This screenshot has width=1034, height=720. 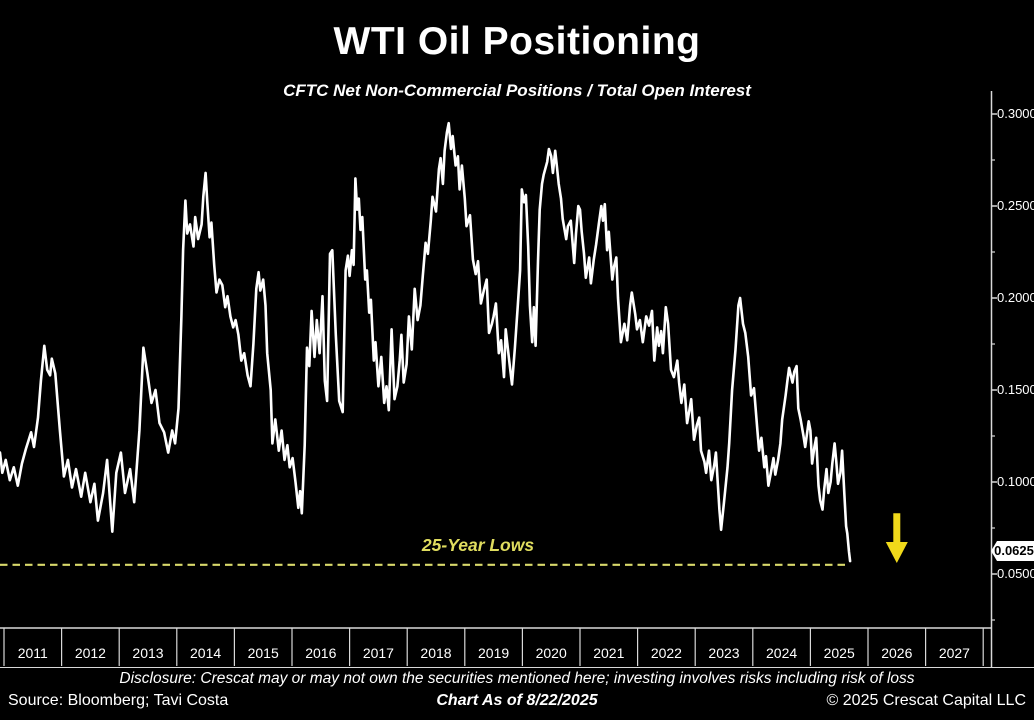 What do you see at coordinates (118, 700) in the screenshot?
I see `source-text: Source: Bloomberg; Tavi Costa` at bounding box center [118, 700].